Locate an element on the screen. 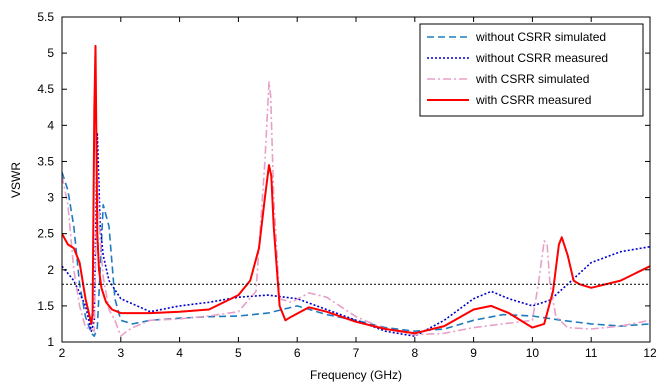 The height and width of the screenshot is (385, 658). legend-label-1: without CSRR measured is located at coordinates (541, 58).